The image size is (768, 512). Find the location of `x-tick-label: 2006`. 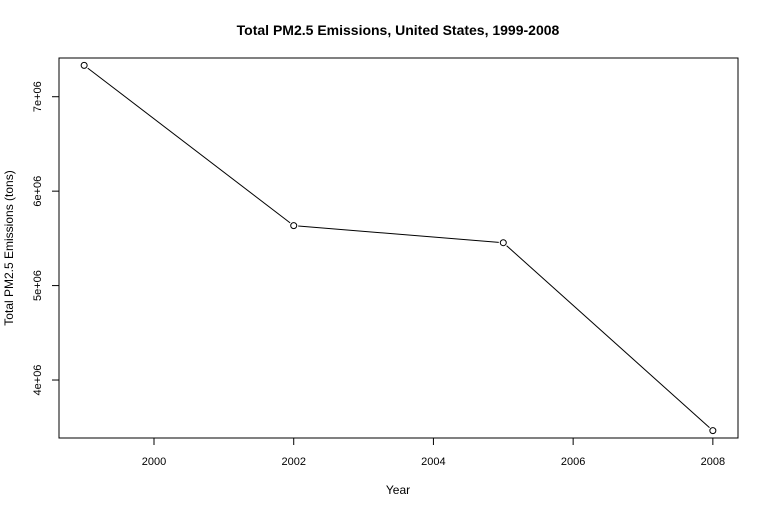

x-tick-label: 2006 is located at coordinates (573, 462).